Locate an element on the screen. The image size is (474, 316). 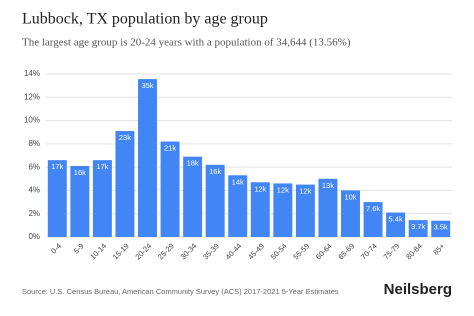
chart-title: Lubbock, TX population by age group is located at coordinates (145, 19).